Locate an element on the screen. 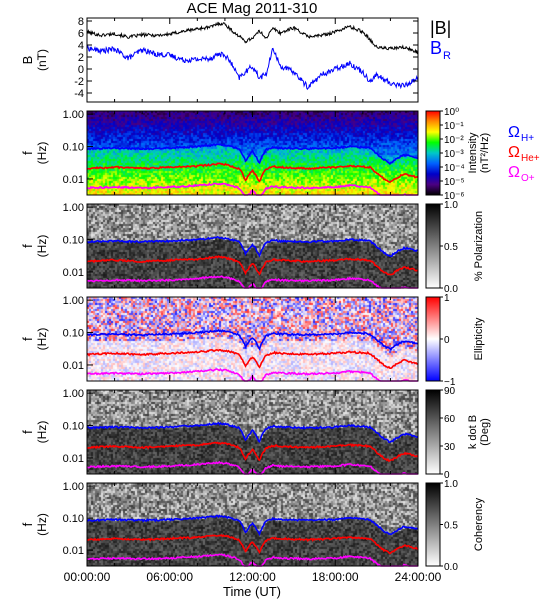  y-tick-label: 2 is located at coordinates (81, 58).